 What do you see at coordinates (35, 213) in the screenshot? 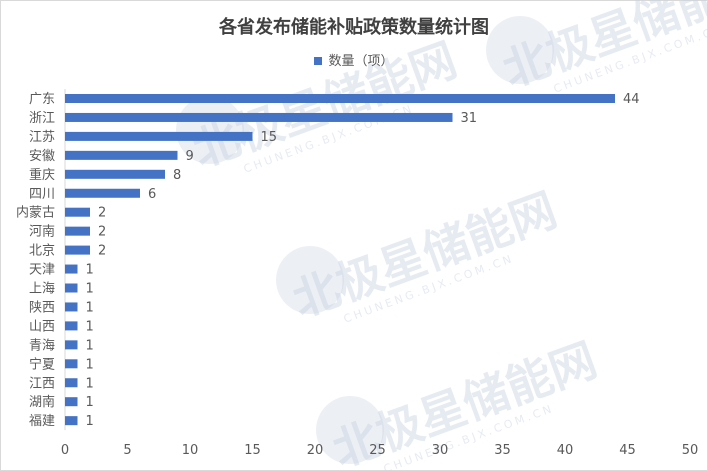
I see `category-label: 内蒙古` at bounding box center [35, 213].